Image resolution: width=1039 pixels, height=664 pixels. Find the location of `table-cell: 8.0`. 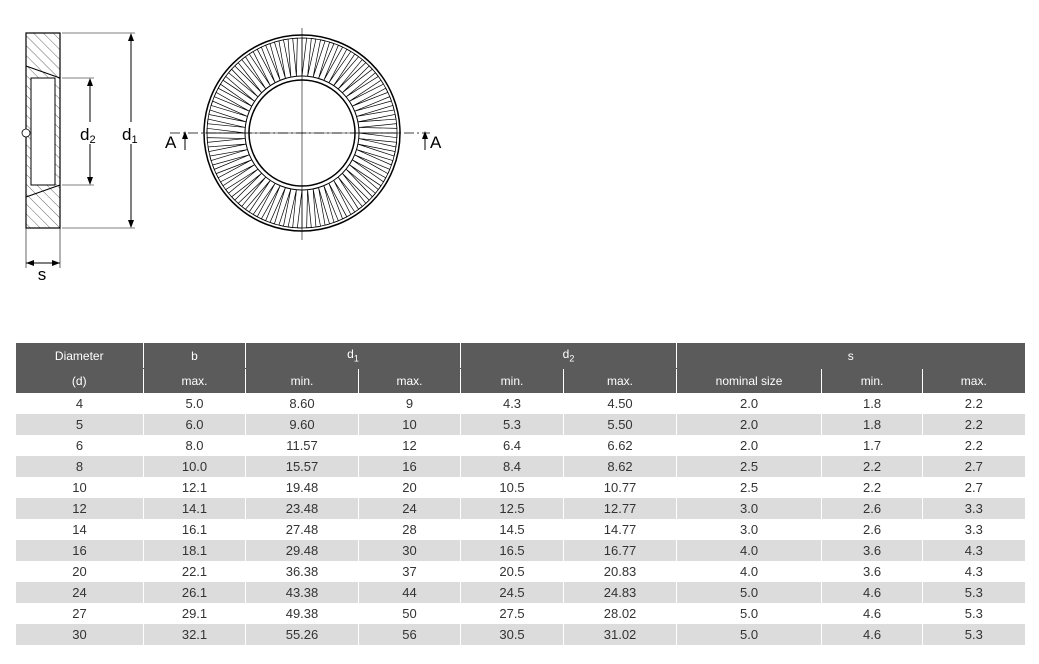

table-cell: 8.0 is located at coordinates (194, 445).